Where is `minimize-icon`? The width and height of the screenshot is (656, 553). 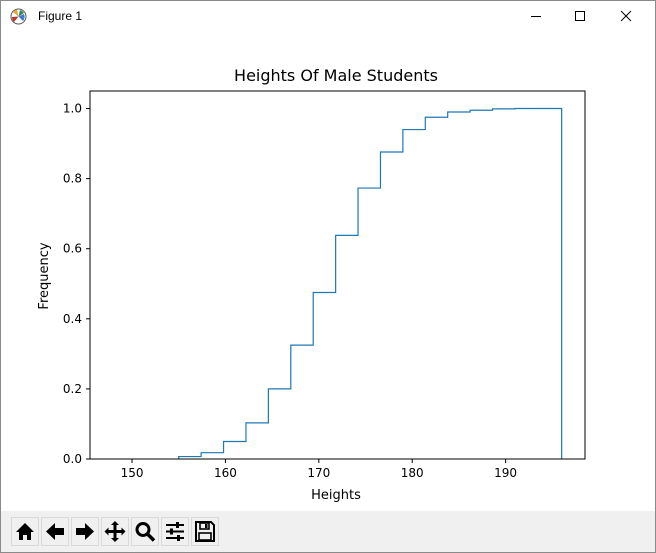 minimize-icon is located at coordinates (536, 16).